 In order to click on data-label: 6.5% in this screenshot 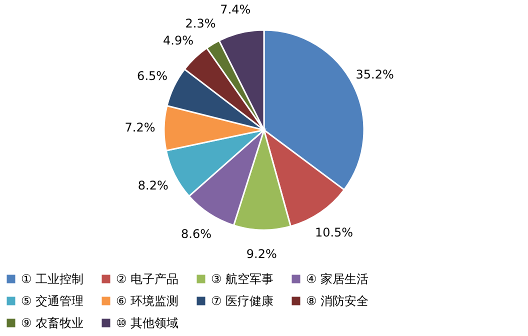, I will do `click(152, 76)`.